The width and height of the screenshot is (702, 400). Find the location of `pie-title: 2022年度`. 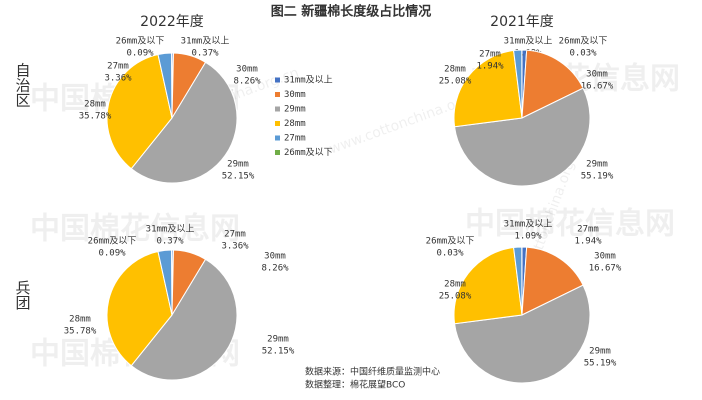

pie-title: 2022年度 is located at coordinates (172, 22).